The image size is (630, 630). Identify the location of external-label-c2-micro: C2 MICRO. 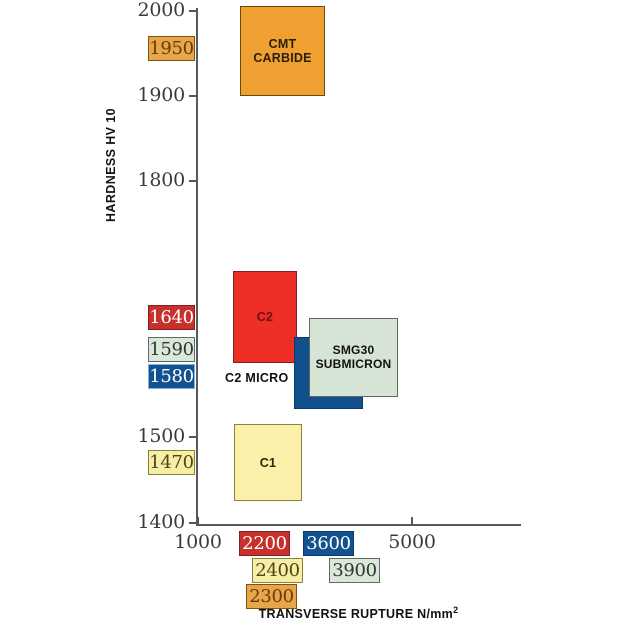
(257, 378).